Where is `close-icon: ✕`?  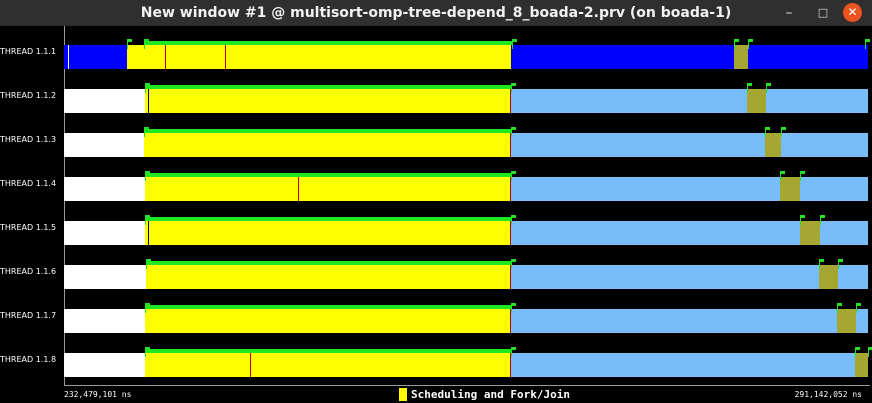
close-icon: ✕ is located at coordinates (852, 12).